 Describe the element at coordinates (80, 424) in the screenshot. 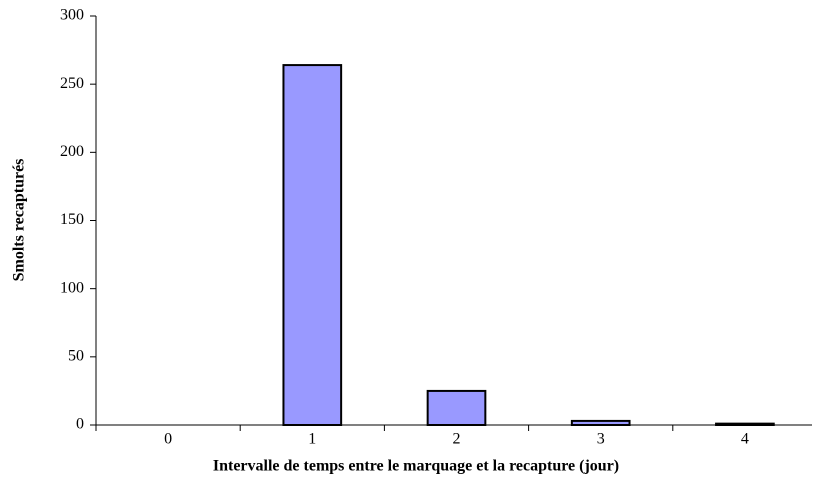

I see `y-tick-label: 0` at that location.